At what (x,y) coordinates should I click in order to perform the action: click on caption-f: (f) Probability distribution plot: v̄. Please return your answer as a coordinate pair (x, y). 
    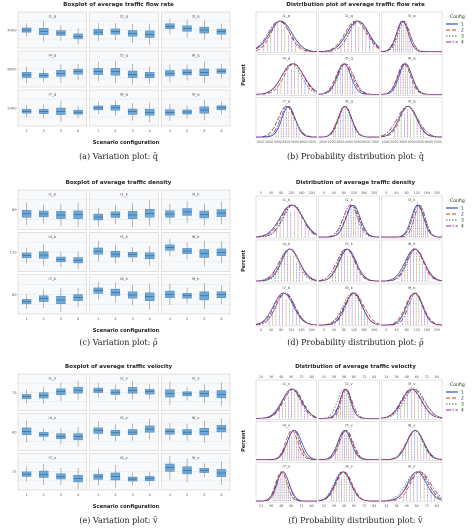
    Looking at the image, I should click on (355, 520).